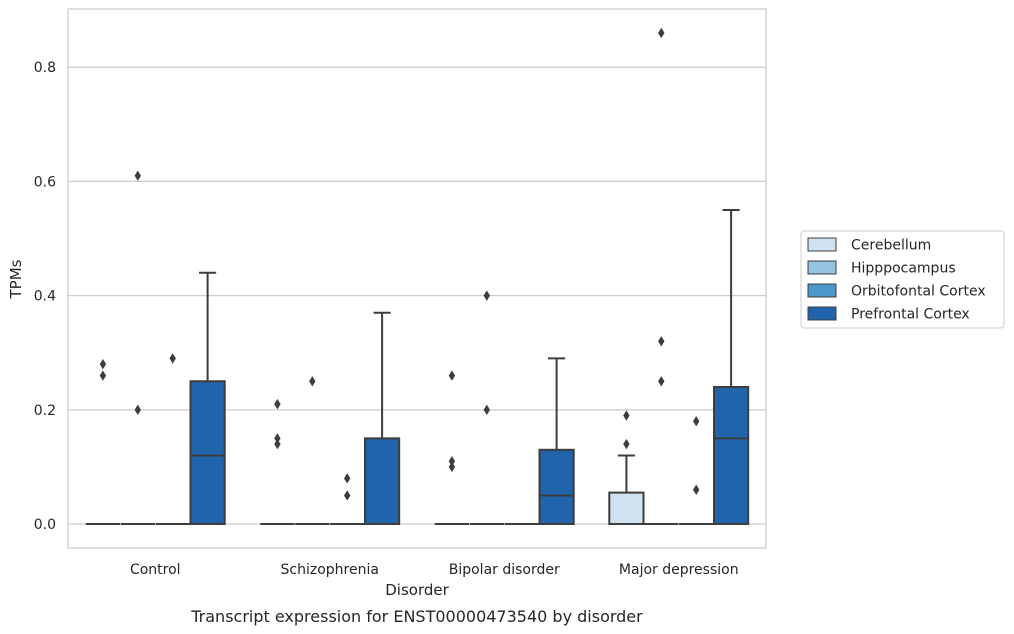 This screenshot has width=1014, height=634. Describe the element at coordinates (45, 411) in the screenshot. I see `y-tick-label: 0.2` at that location.